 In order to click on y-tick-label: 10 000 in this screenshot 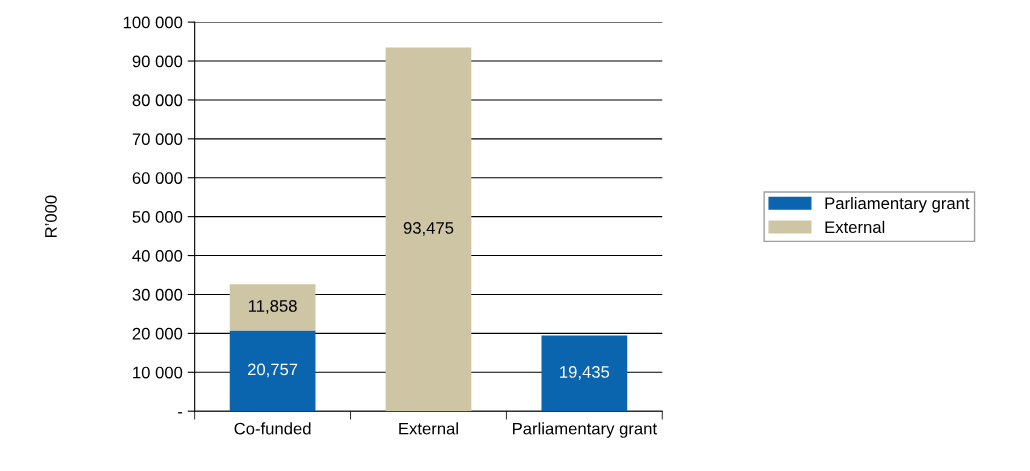, I will do `click(158, 372)`.